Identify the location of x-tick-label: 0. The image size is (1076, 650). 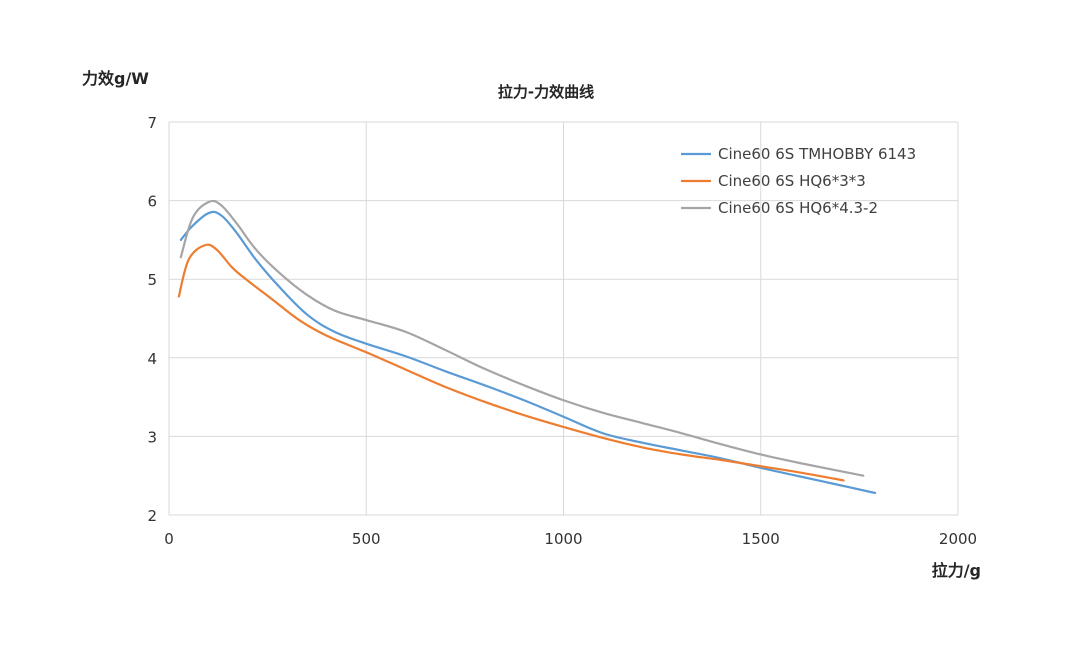
(169, 539).